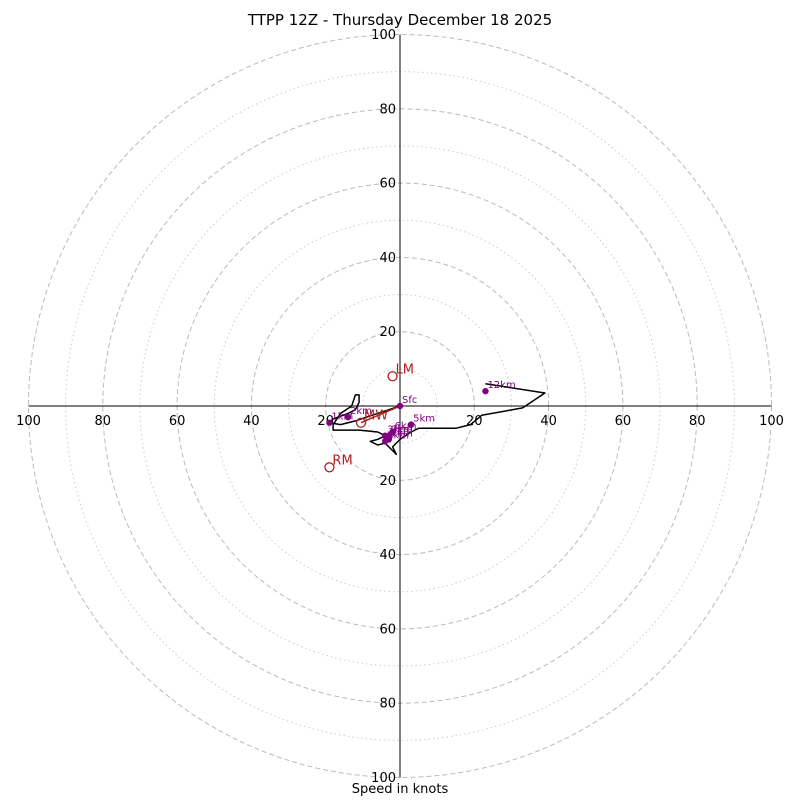 The height and width of the screenshot is (800, 800). Describe the element at coordinates (329, 467) in the screenshot. I see `motion-marker-RM` at that location.